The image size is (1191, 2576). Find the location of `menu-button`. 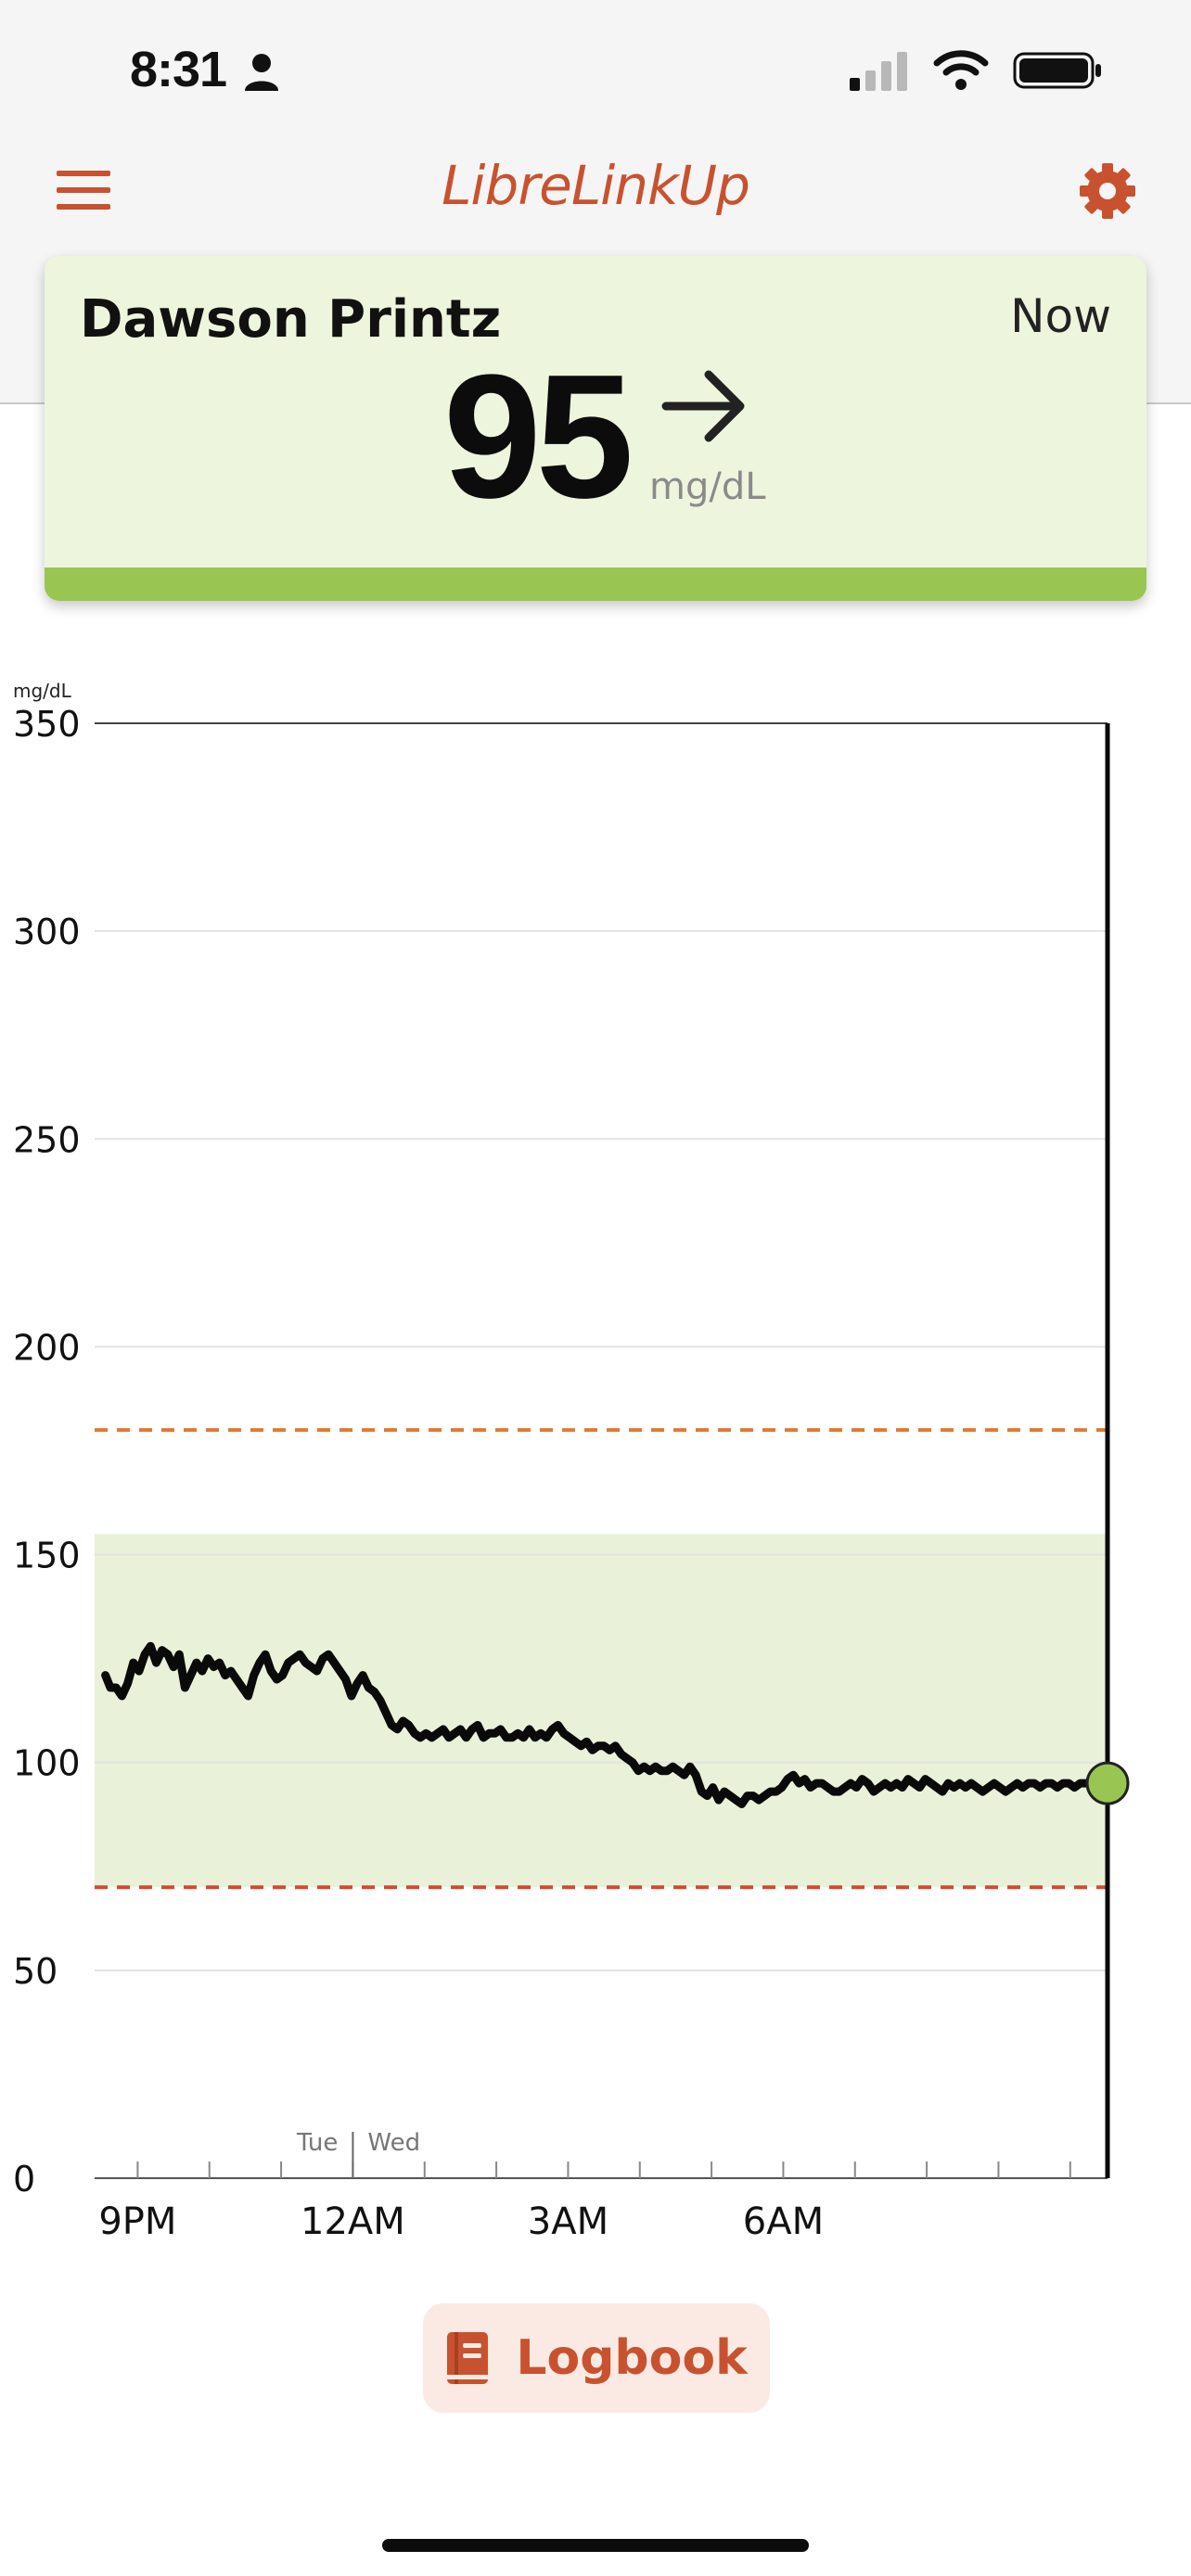

menu-button is located at coordinates (83, 190).